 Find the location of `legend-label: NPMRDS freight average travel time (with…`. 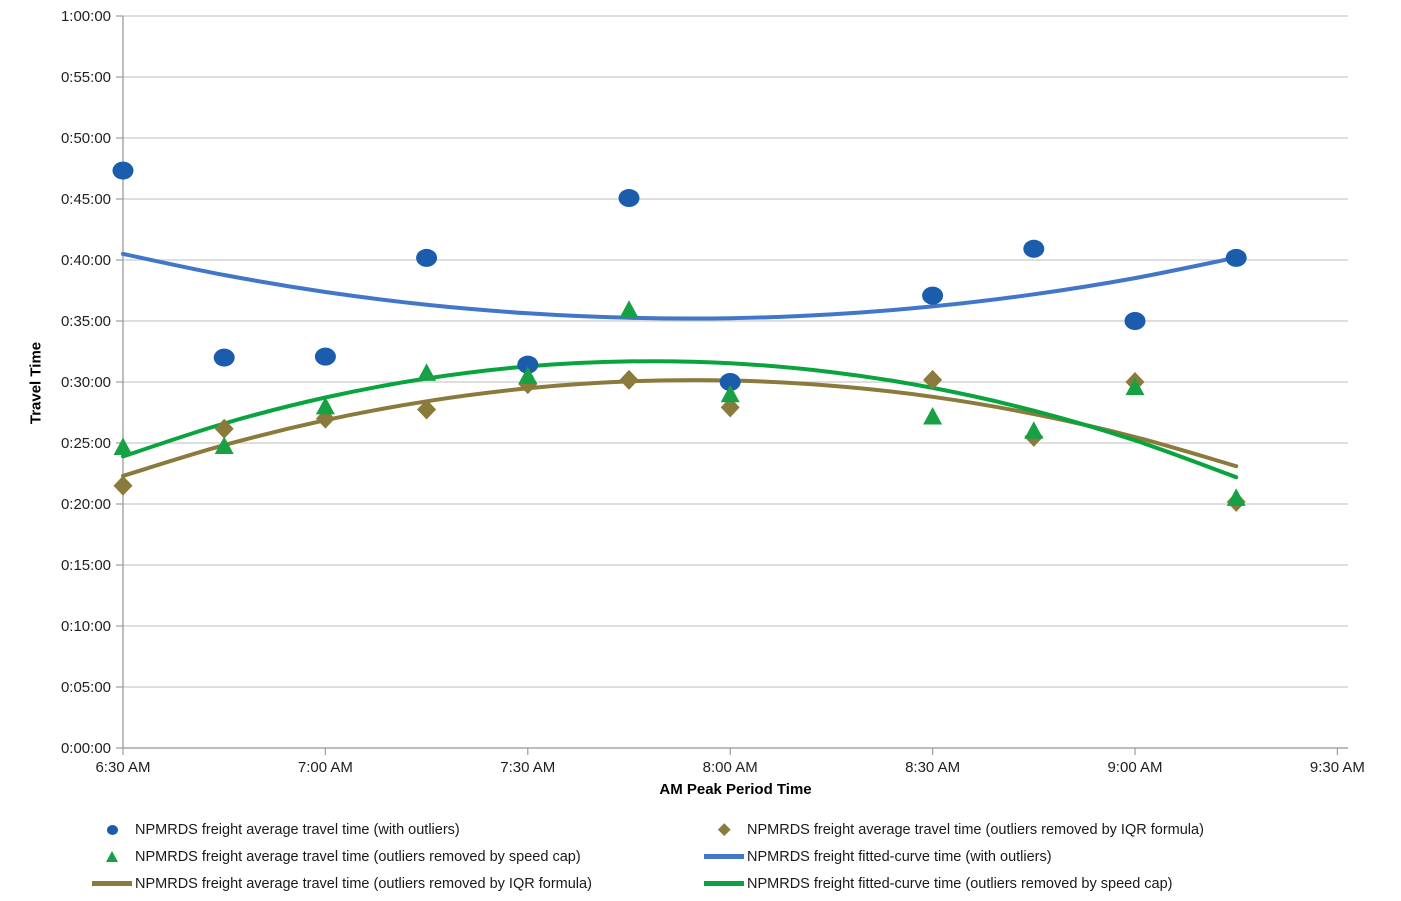

legend-label: NPMRDS freight average travel time (with… is located at coordinates (297, 829).